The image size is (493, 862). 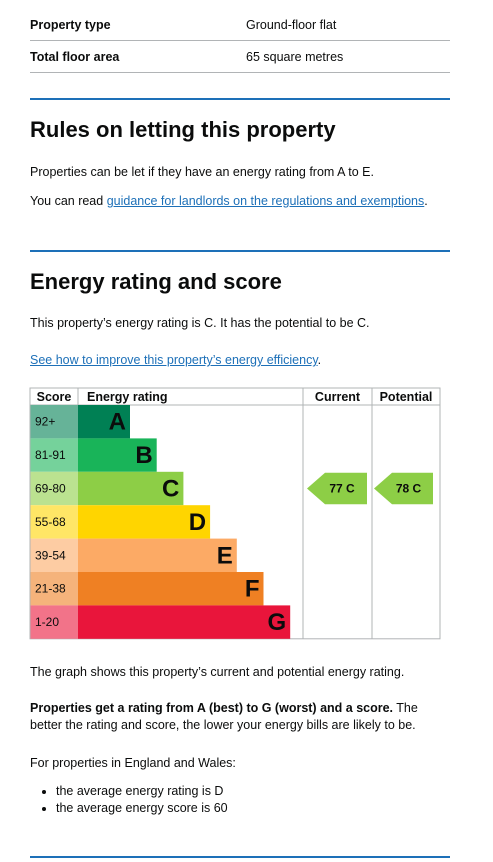 I want to click on score-range: 81-91, so click(x=50, y=455).